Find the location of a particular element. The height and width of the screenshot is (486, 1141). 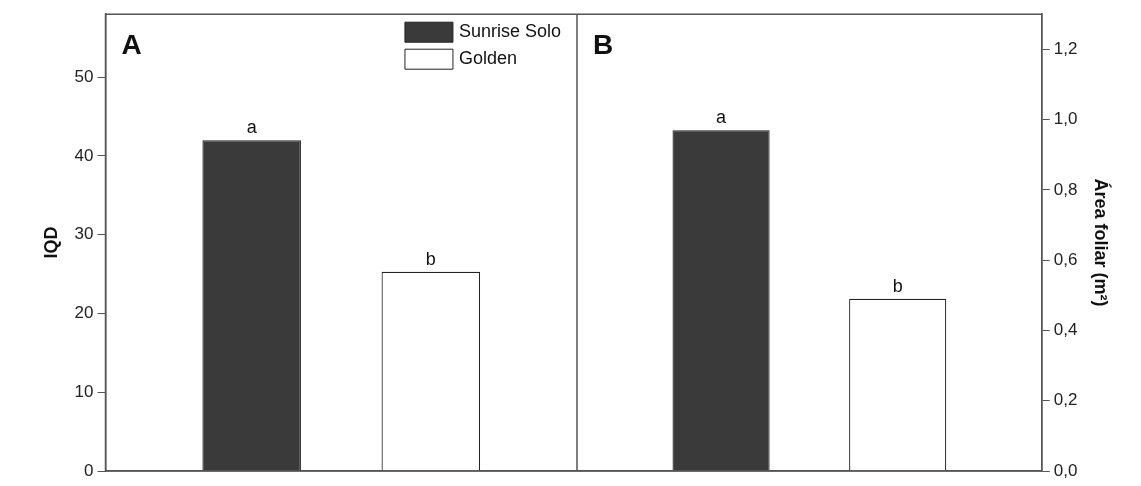

y-tick-label: 20 is located at coordinates (84, 313).